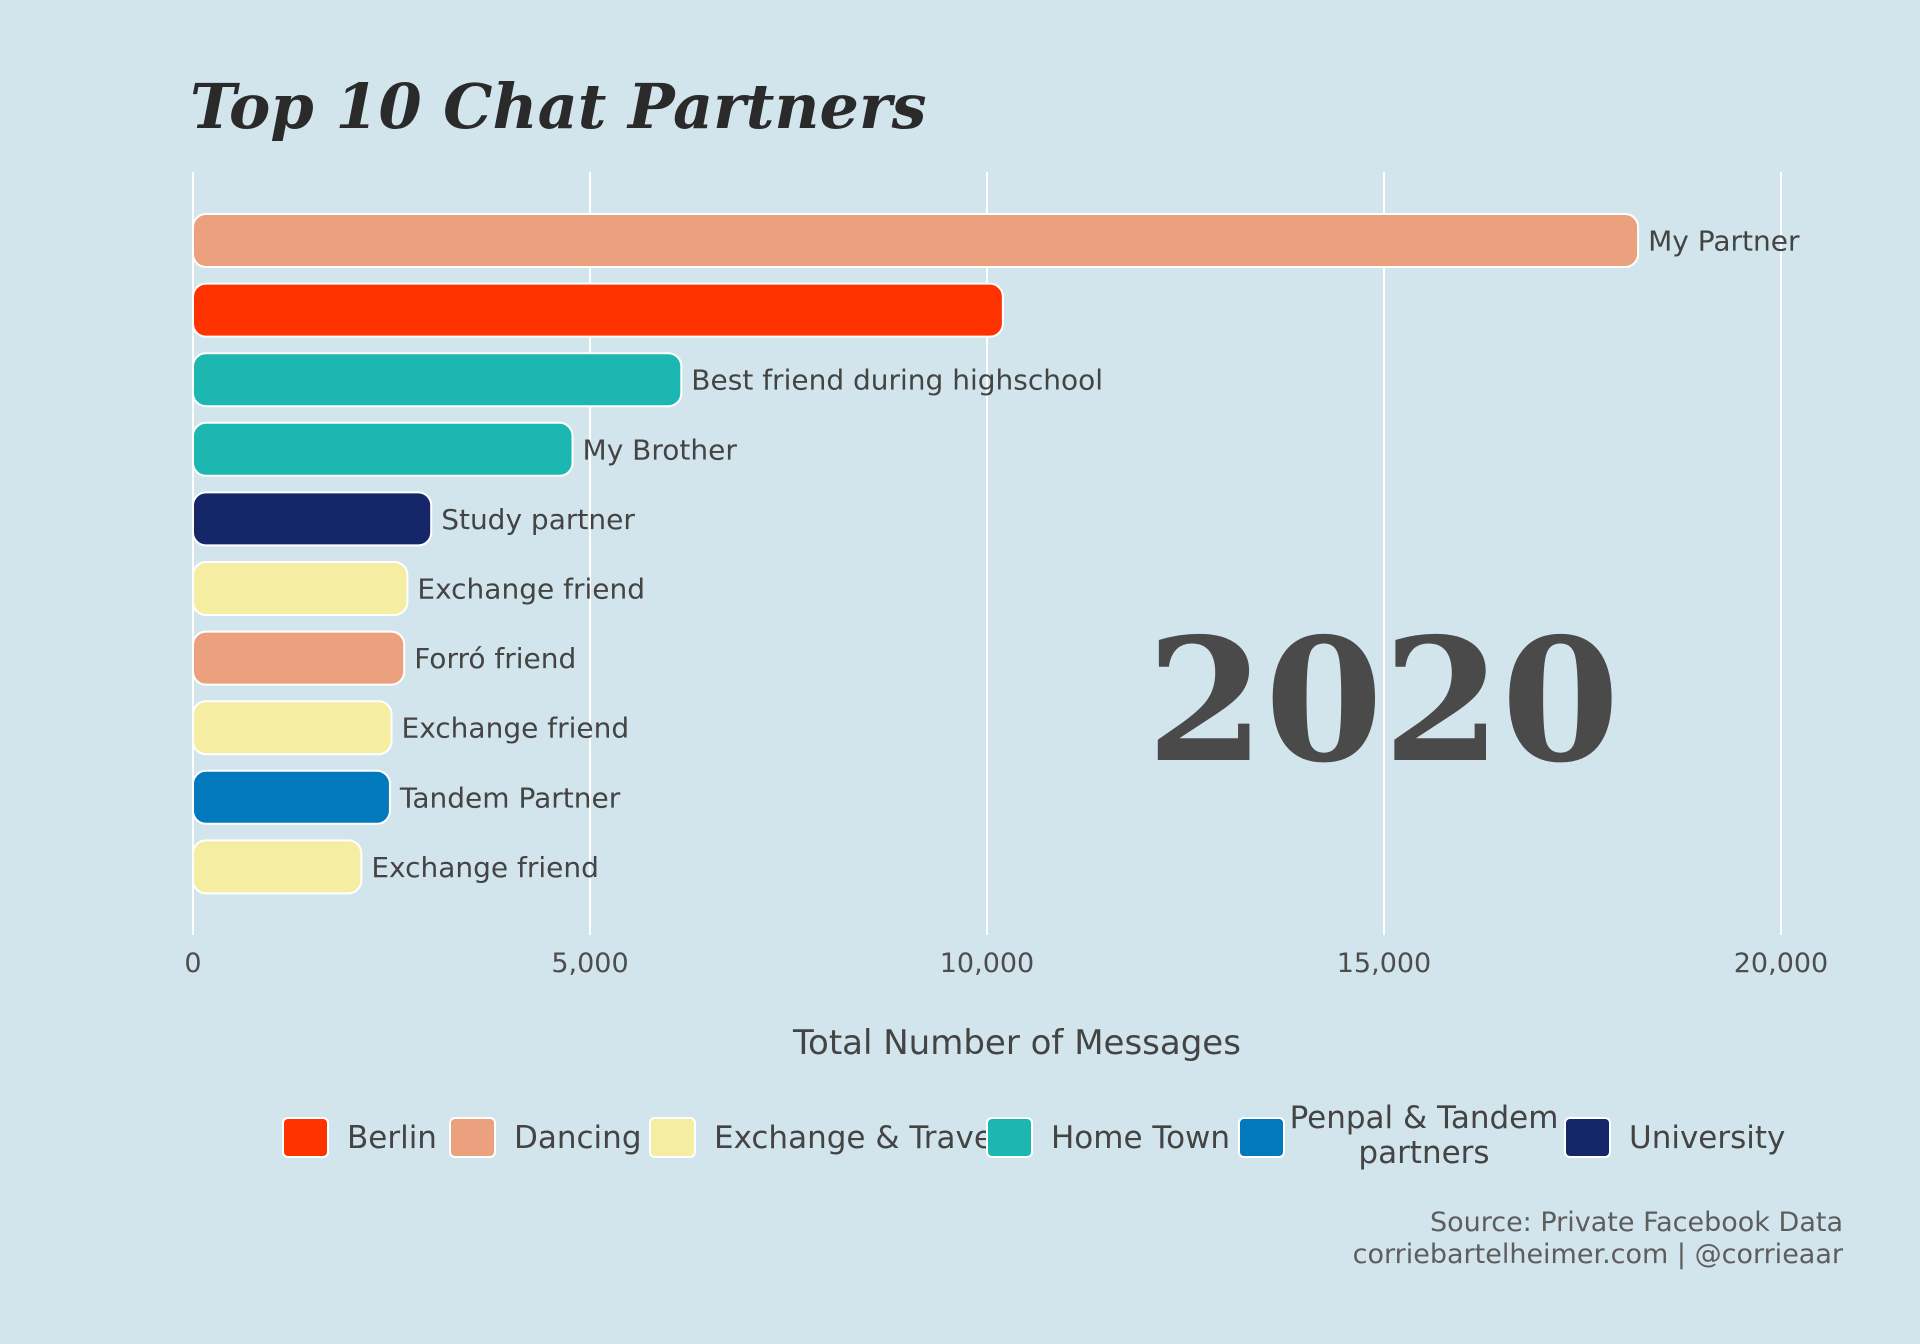  I want to click on bar-label-2: Best friend during highschool, so click(897, 380).